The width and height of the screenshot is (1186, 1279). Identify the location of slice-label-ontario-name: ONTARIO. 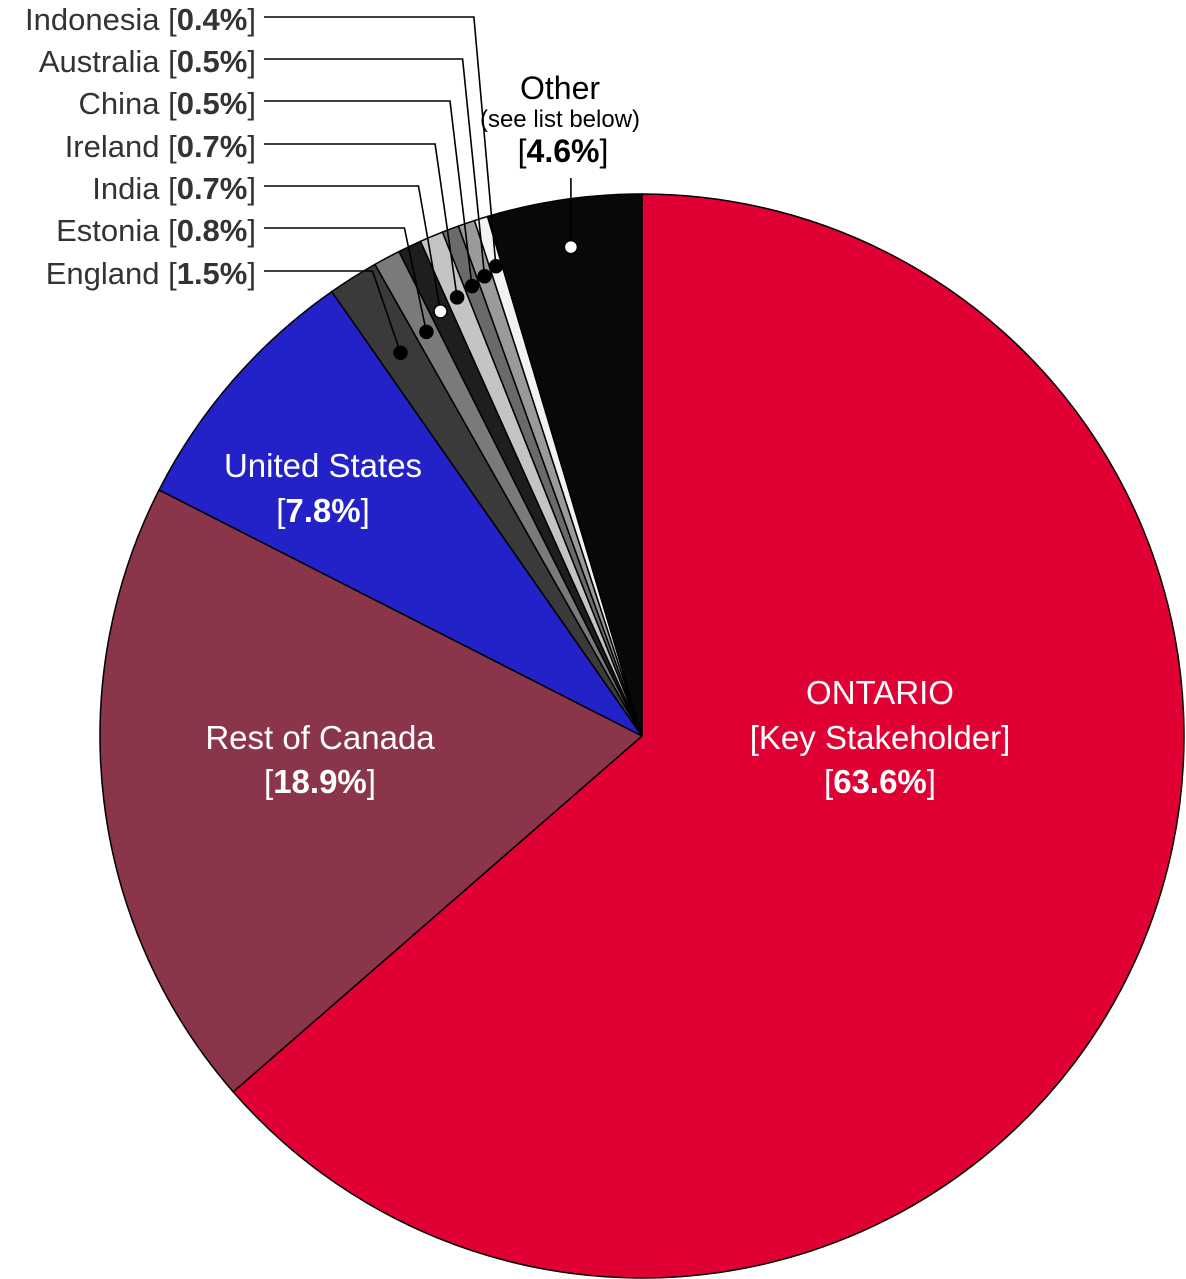
(880, 692).